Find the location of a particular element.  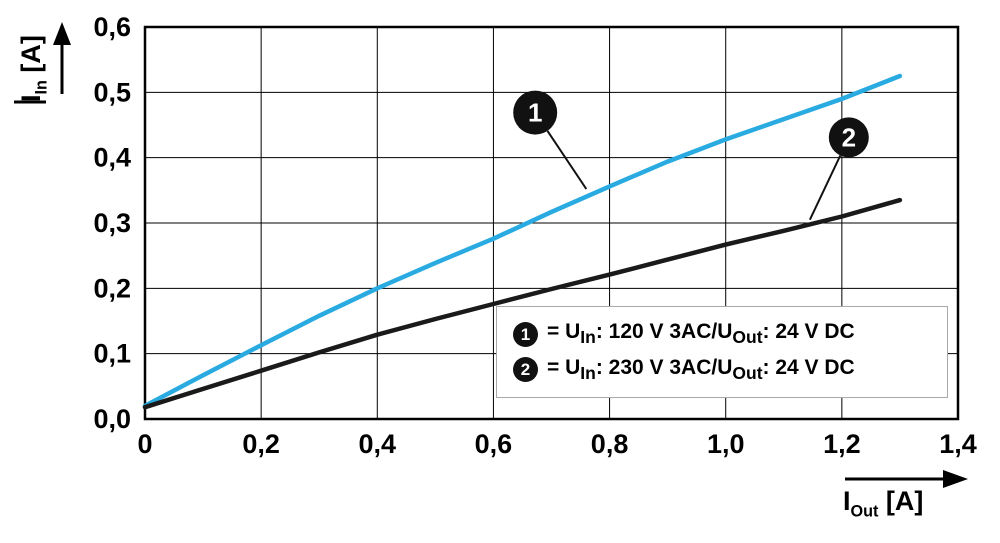

svg-text: 1 is located at coordinates (535, 113).